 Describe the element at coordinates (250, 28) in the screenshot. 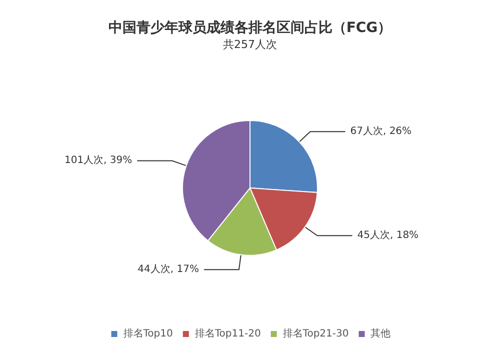

I see `chart-title: 中国青少年球员成绩各排名区间占比（FCG）` at that location.